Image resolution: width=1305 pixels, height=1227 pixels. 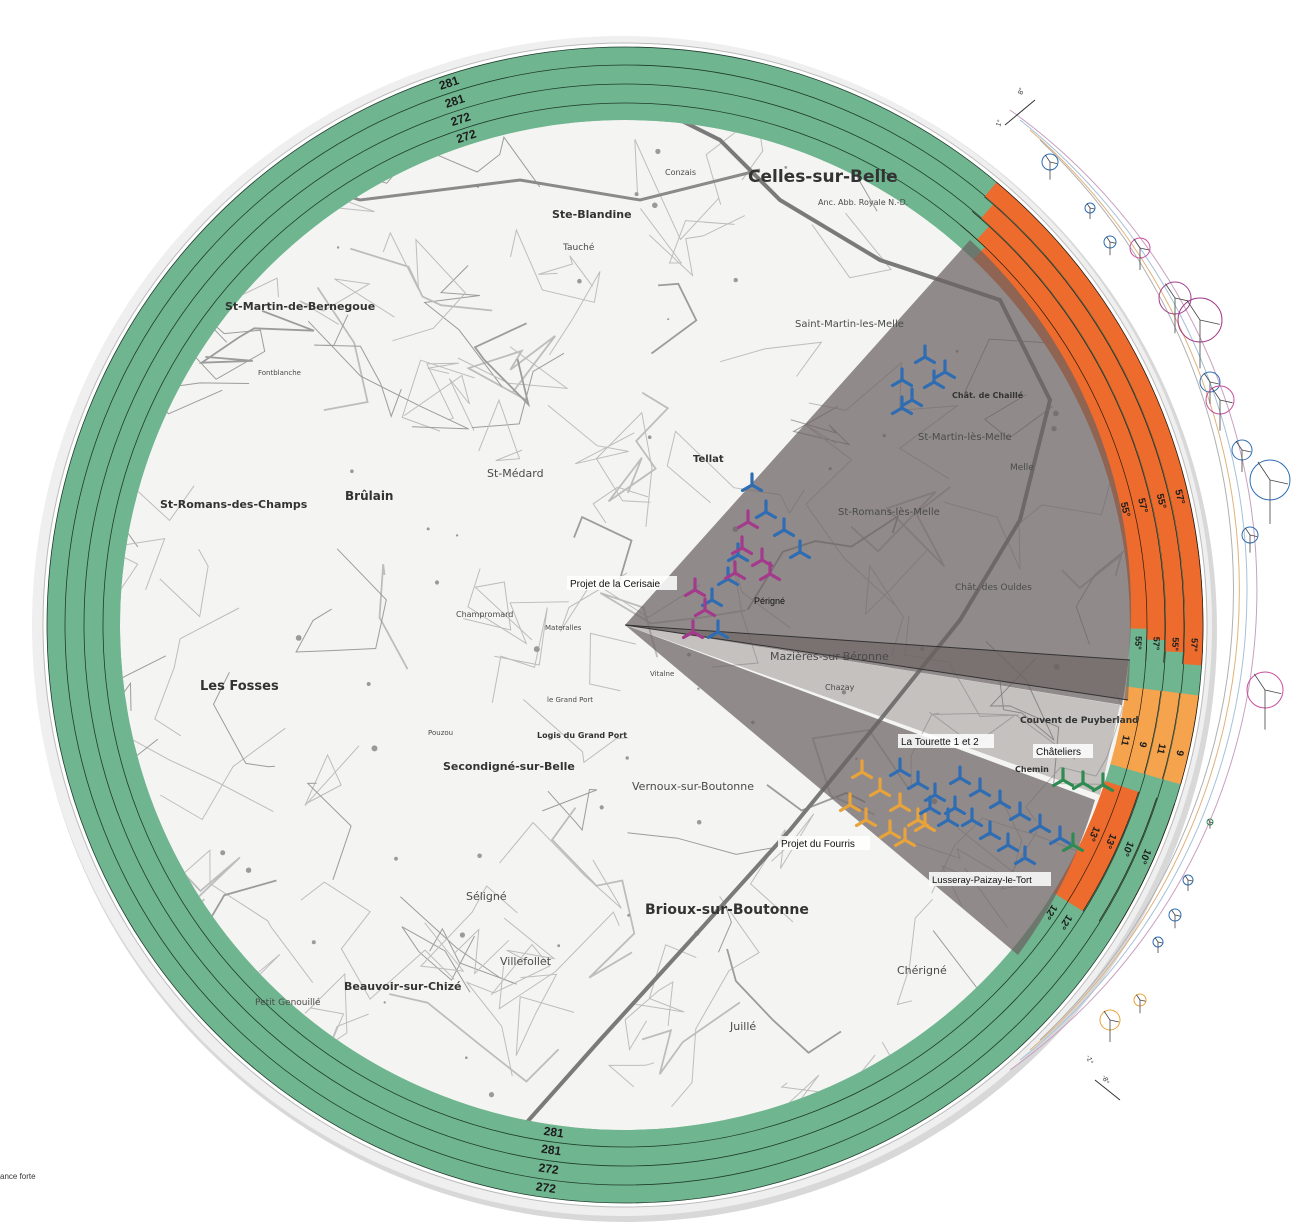 I want to click on town-label: Beauvoir-sur-Chizé, so click(x=403, y=986).